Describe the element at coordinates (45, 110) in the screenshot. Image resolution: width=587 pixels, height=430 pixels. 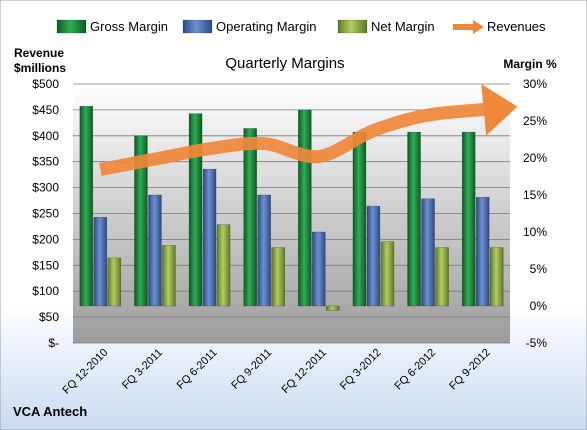
I see `left-tick-label: $450` at that location.